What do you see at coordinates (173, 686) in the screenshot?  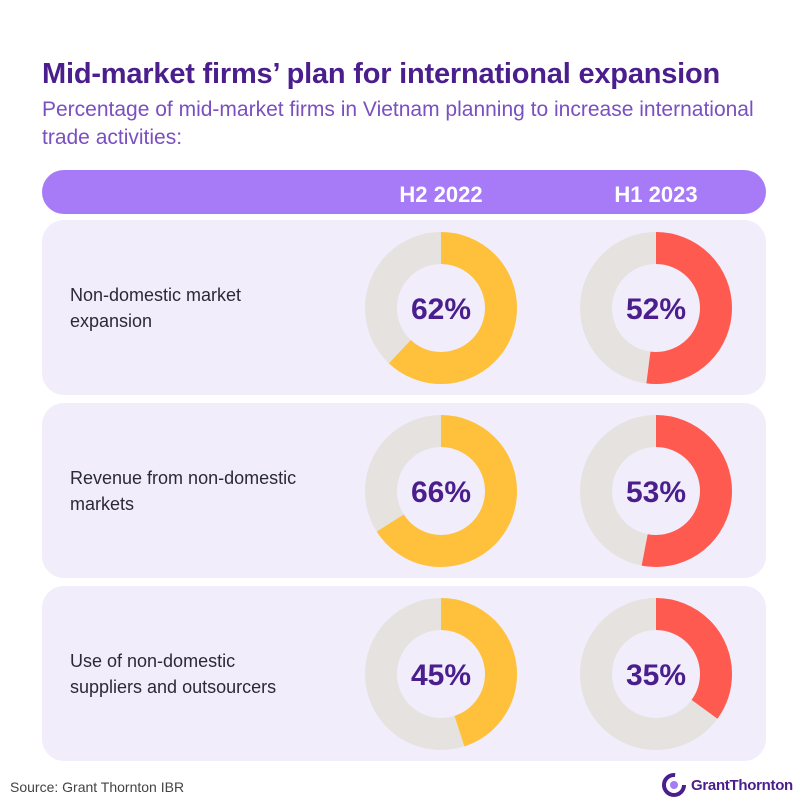 I see `row-label-line: suppliers and outsourcers` at bounding box center [173, 686].